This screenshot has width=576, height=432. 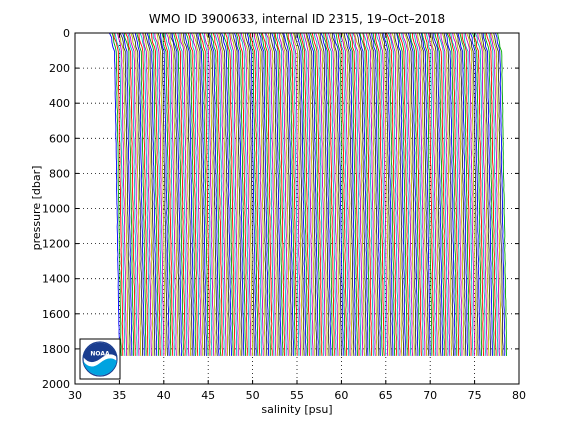 I want to click on y-tick-label: 600, so click(x=59, y=138).